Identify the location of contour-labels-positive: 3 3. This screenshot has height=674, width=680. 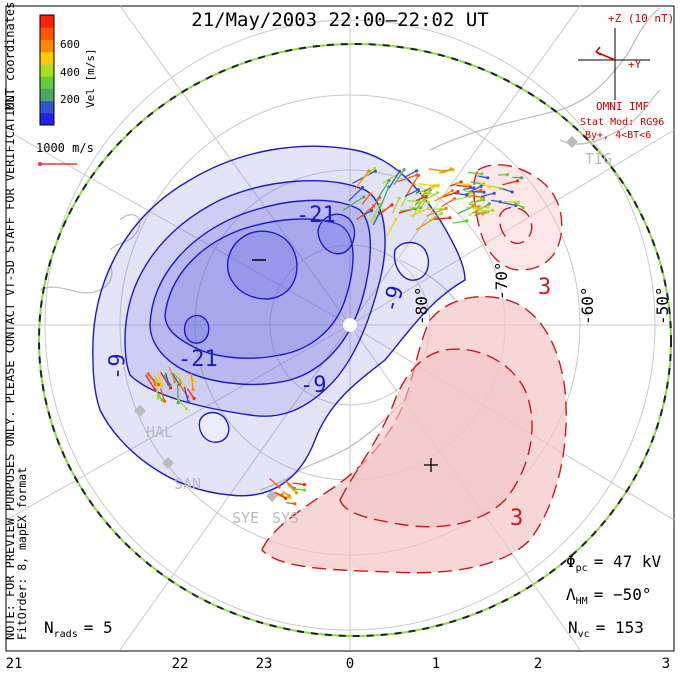
(530, 403).